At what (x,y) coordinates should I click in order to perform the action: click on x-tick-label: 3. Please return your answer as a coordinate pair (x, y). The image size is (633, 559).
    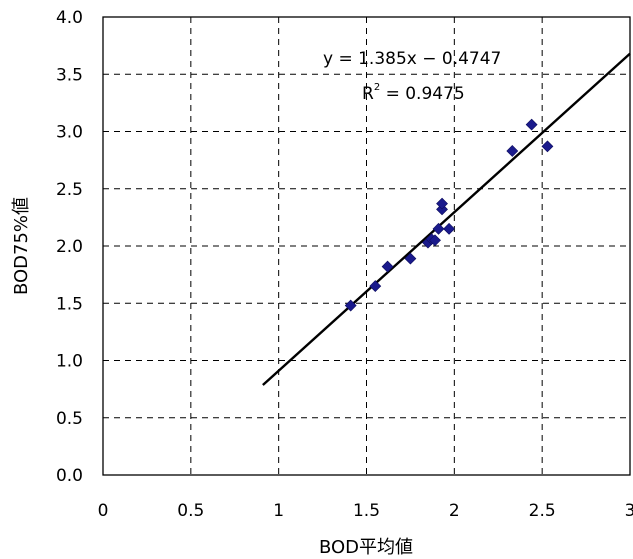
    Looking at the image, I should click on (629, 511).